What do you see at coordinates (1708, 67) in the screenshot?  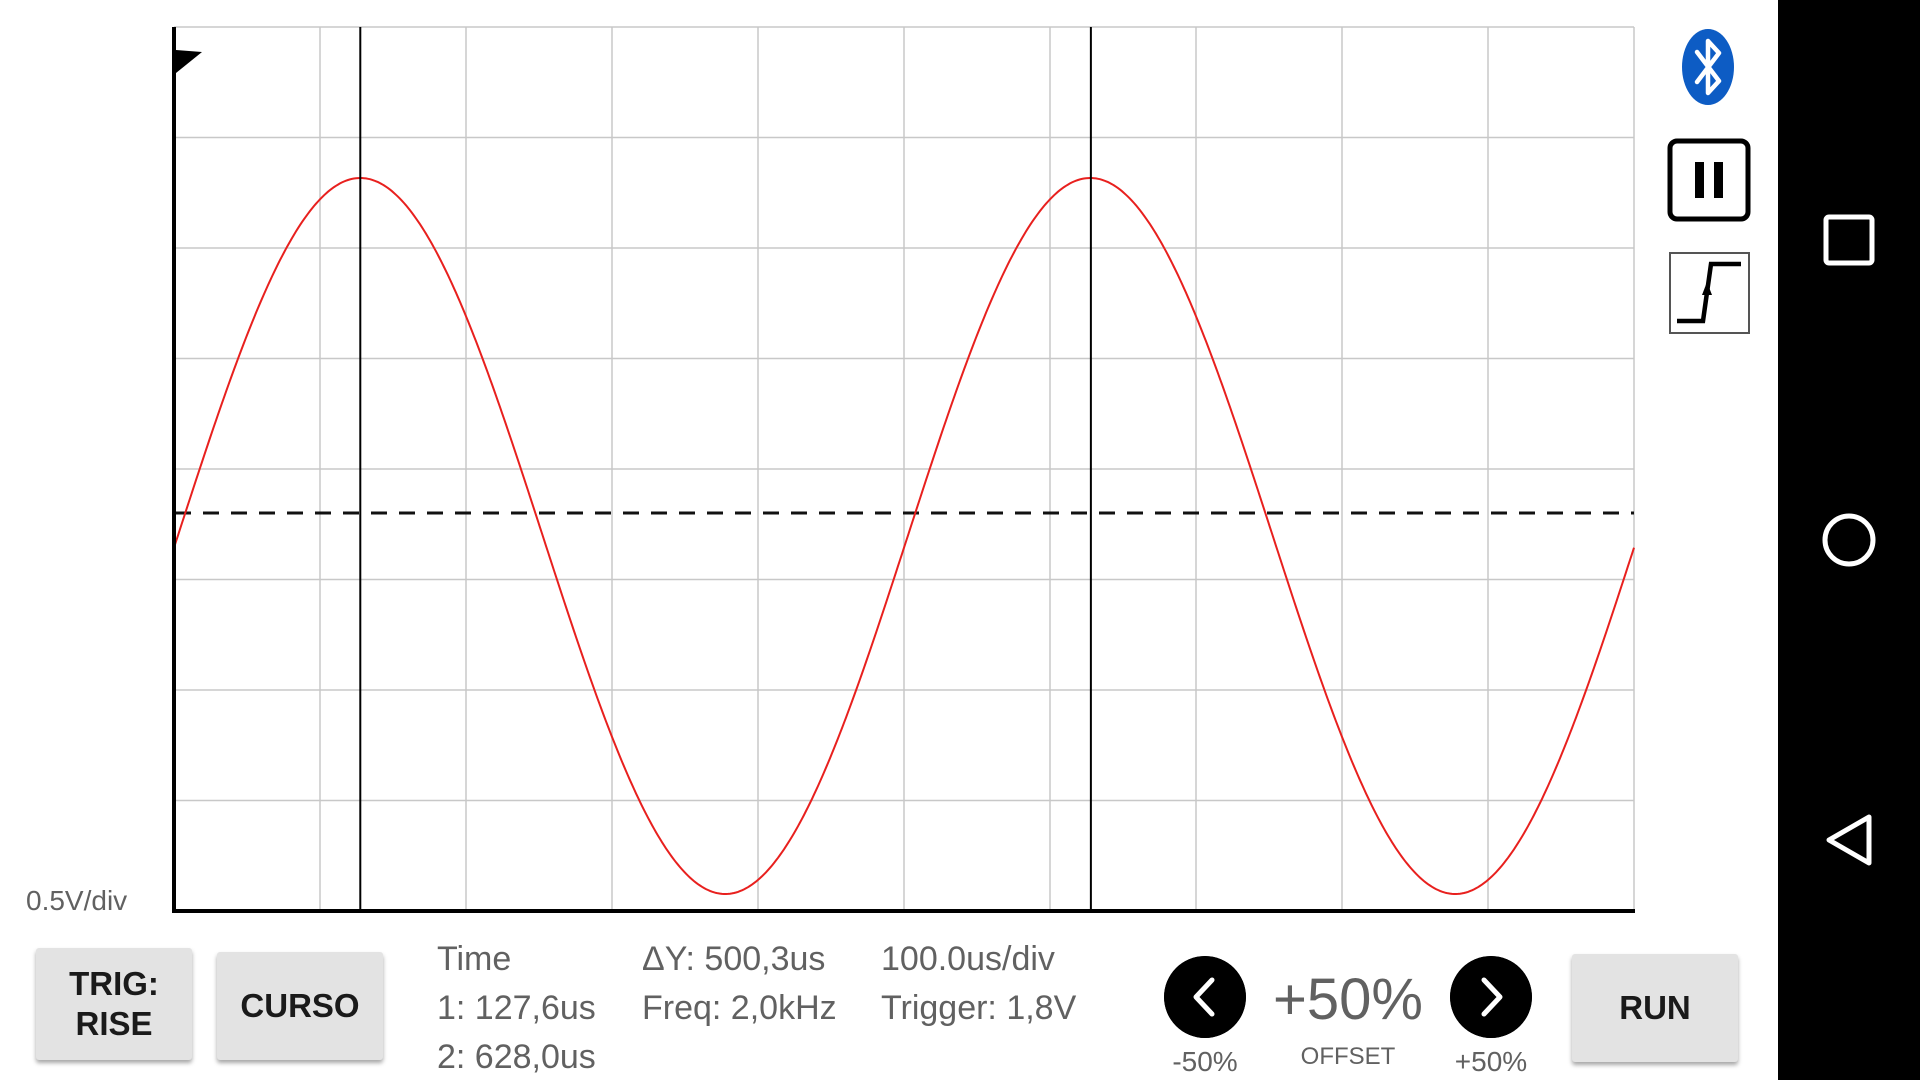 I see `bluetooth-icon` at bounding box center [1708, 67].